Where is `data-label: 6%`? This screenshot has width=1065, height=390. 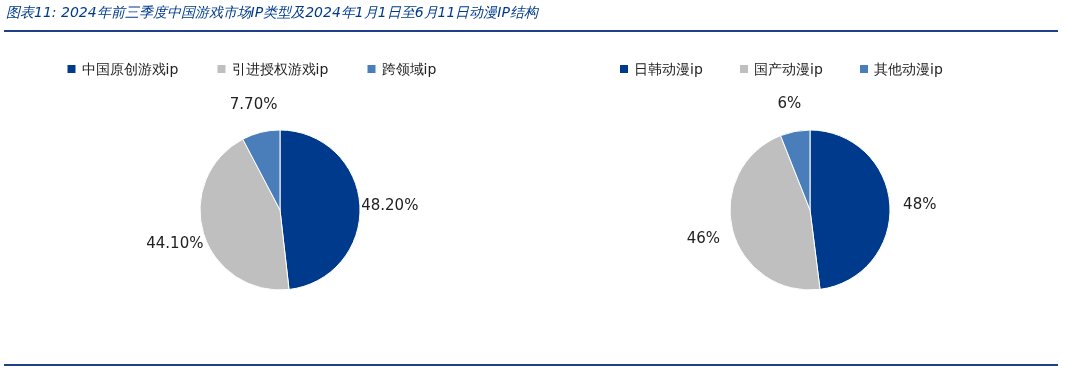 data-label: 6% is located at coordinates (789, 102).